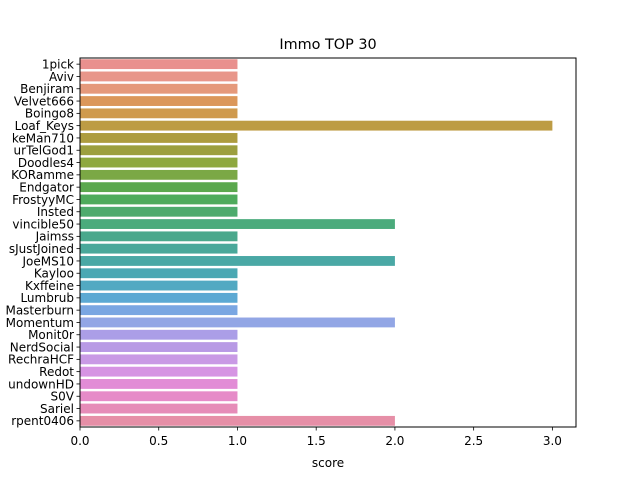 The height and width of the screenshot is (480, 640). What do you see at coordinates (41, 360) in the screenshot?
I see `y-tick-label: RechraHCF` at bounding box center [41, 360].